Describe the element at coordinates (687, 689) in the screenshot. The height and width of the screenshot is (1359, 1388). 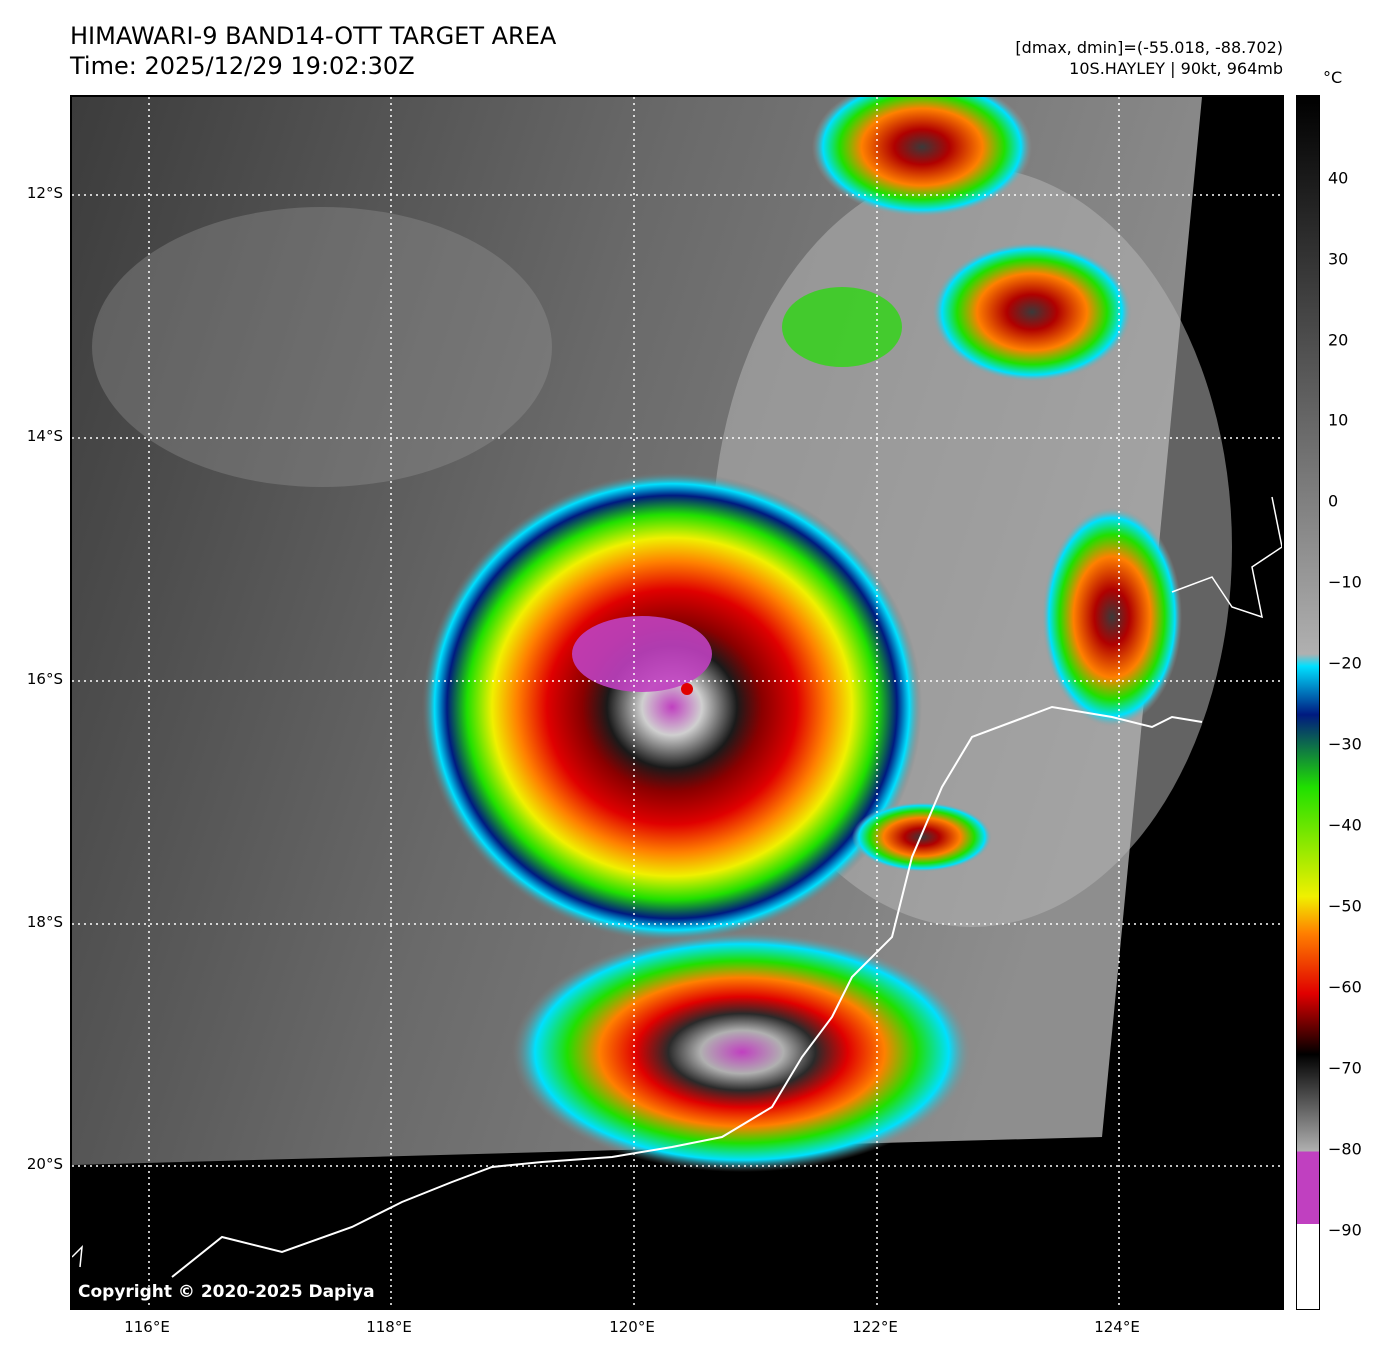
I see `eye-feature` at that location.